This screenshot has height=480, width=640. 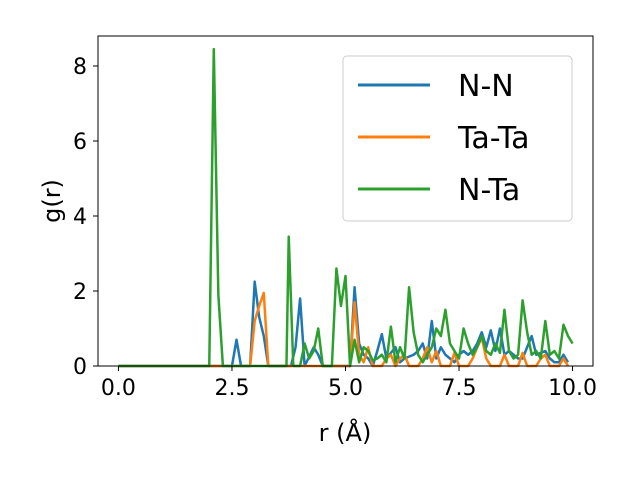 What do you see at coordinates (80, 292) in the screenshot?
I see `y-tick-label: 2` at bounding box center [80, 292].